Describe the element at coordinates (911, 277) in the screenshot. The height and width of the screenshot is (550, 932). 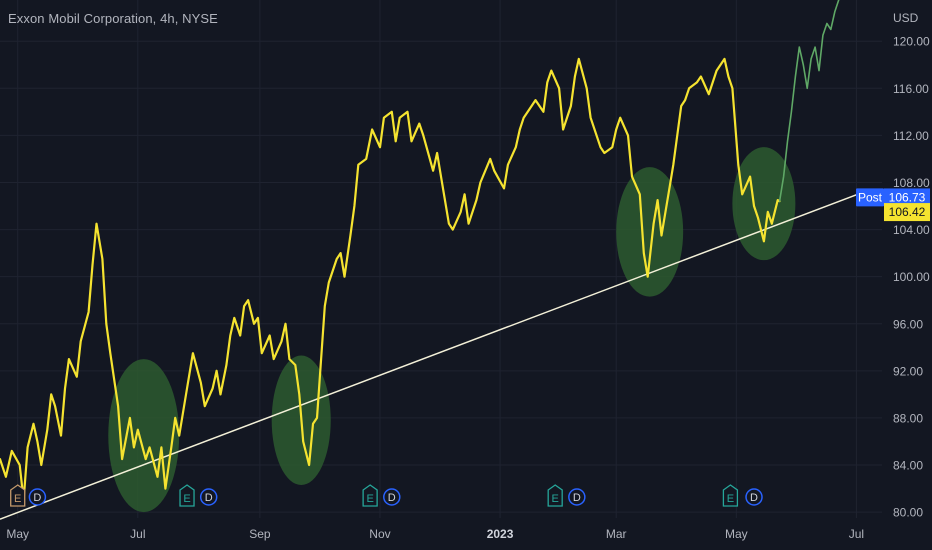
I see `y-tick-label: 100.00` at that location.